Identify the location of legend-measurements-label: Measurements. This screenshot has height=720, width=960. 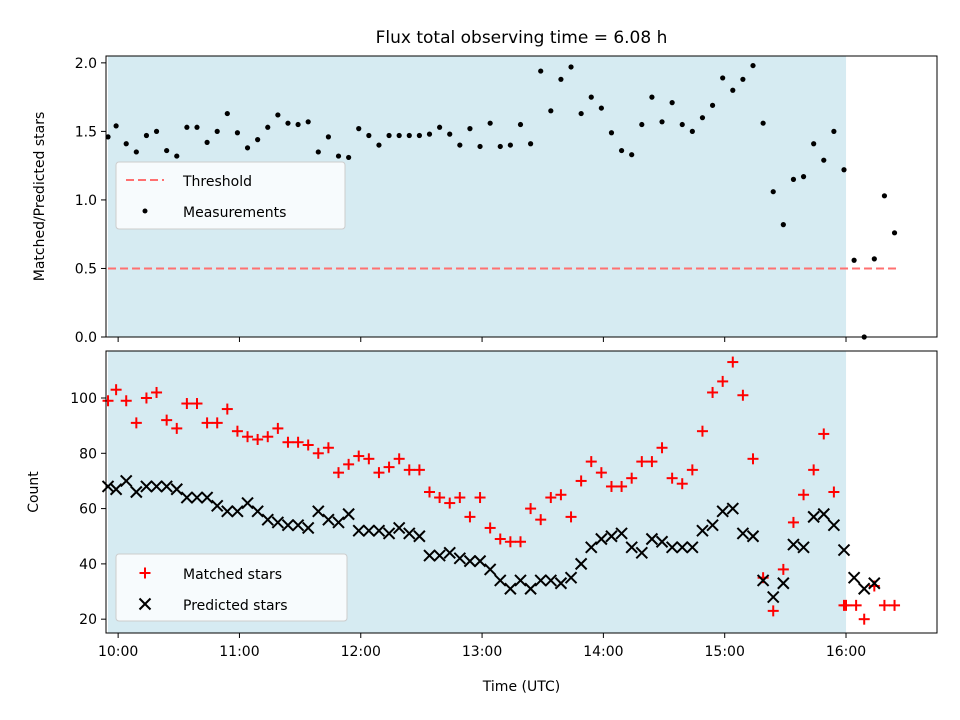
(234, 213).